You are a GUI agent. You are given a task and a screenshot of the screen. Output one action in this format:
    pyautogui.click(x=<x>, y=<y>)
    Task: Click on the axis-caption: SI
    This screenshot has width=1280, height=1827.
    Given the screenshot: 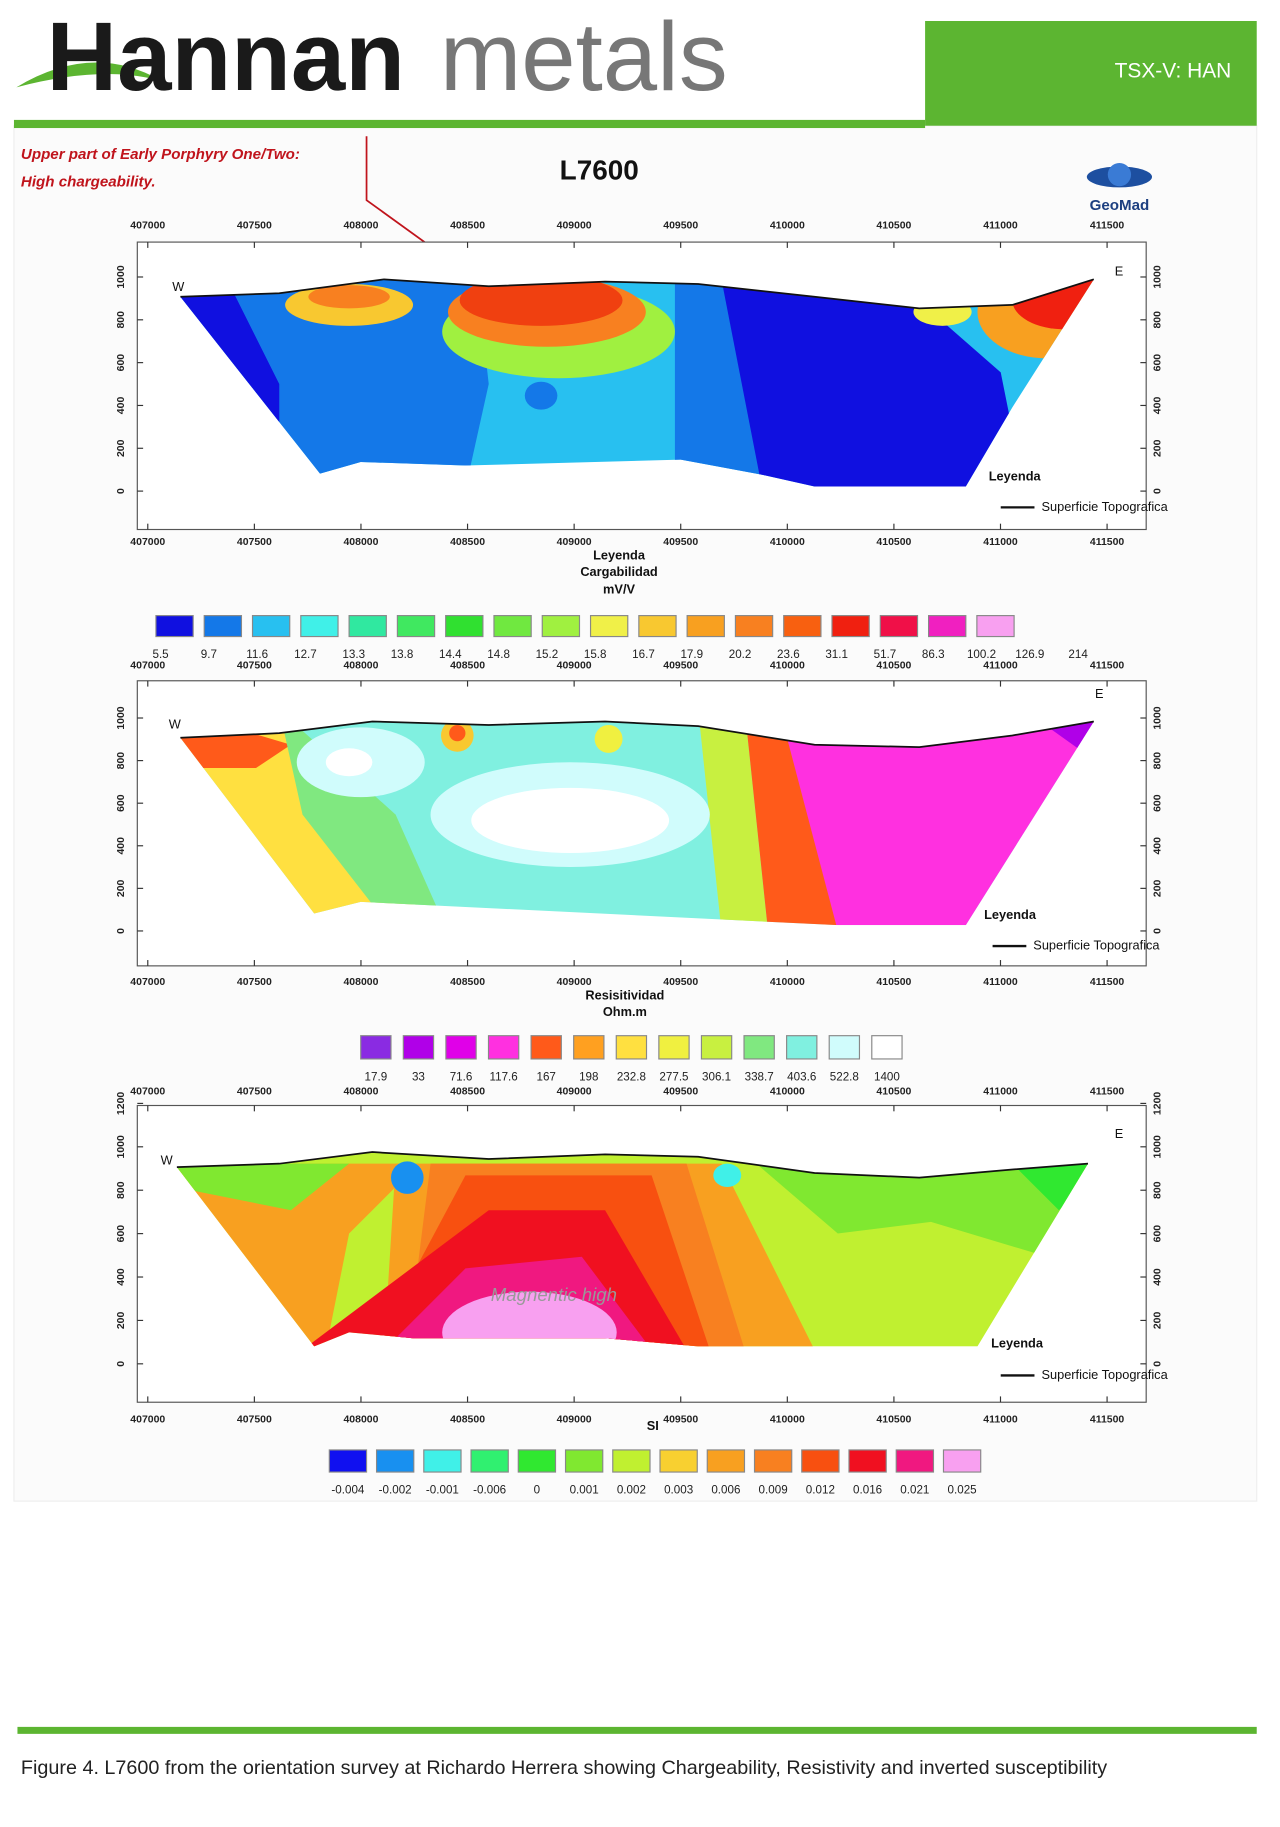 What is the action you would take?
    pyautogui.click(x=653, y=1425)
    